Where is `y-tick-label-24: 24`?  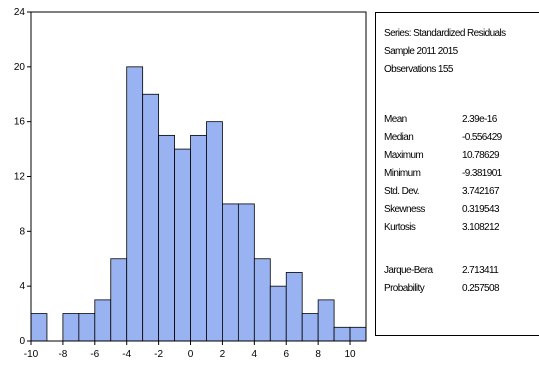 y-tick-label-24: 24 is located at coordinates (20, 12).